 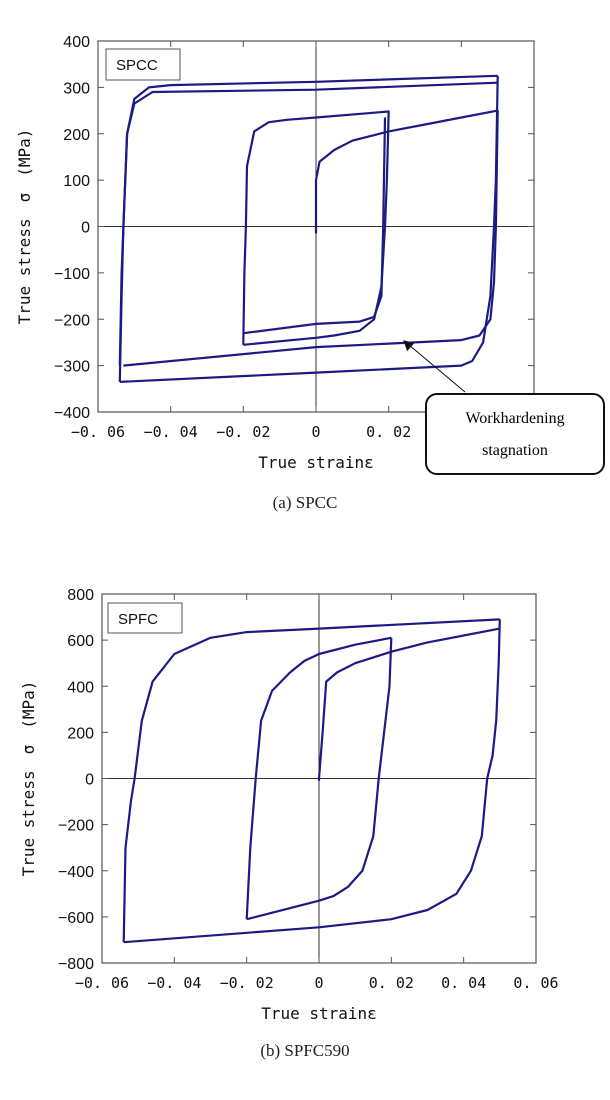 I want to click on y-tick-label: 100, so click(x=76, y=181).